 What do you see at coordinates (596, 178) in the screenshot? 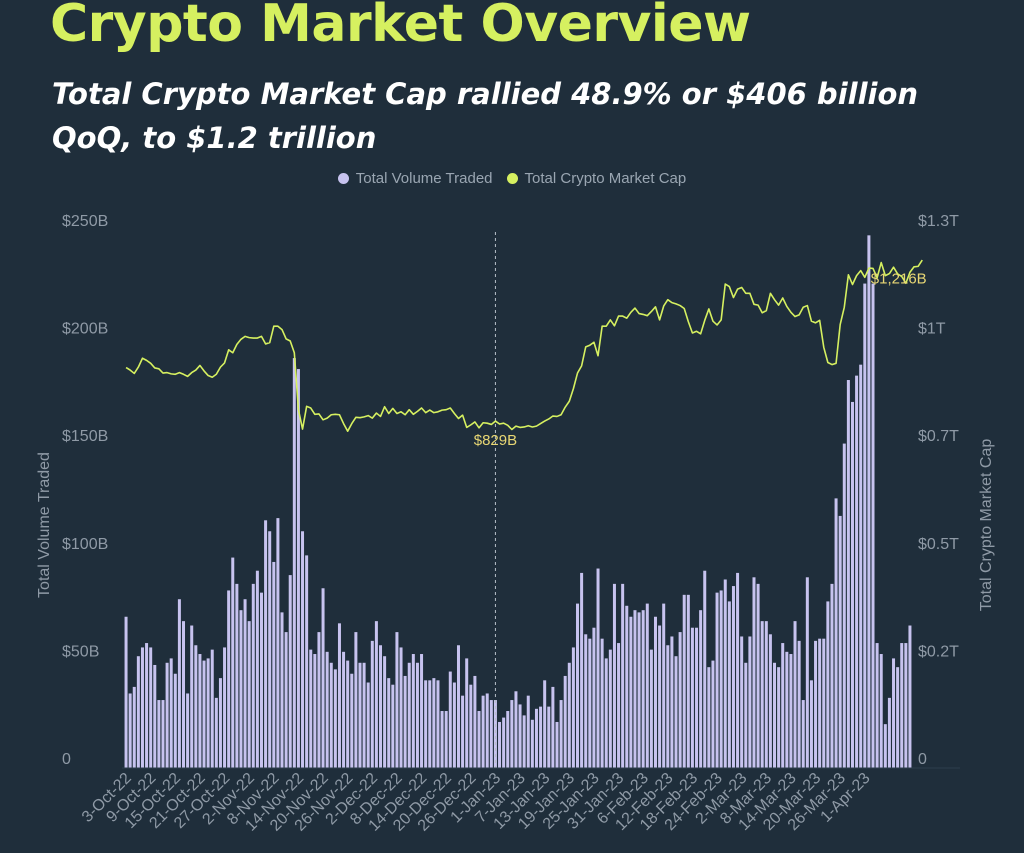
I see `legend-item-market-cap: Total Crypto Market Cap` at bounding box center [596, 178].